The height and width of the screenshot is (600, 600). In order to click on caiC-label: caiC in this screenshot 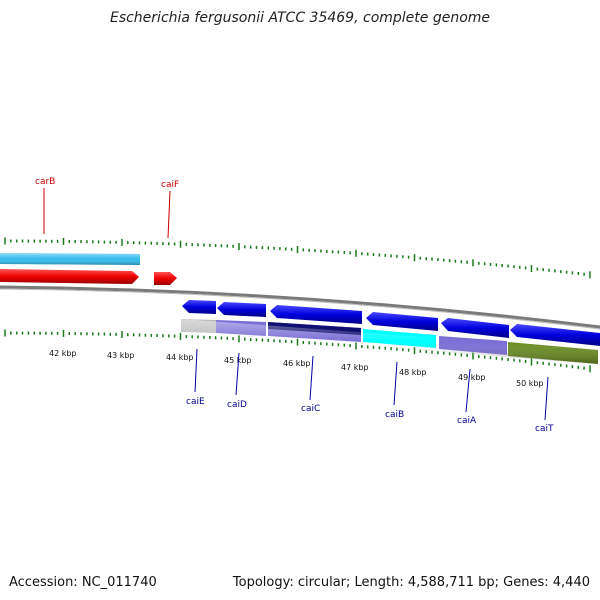, I will do `click(310, 409)`.